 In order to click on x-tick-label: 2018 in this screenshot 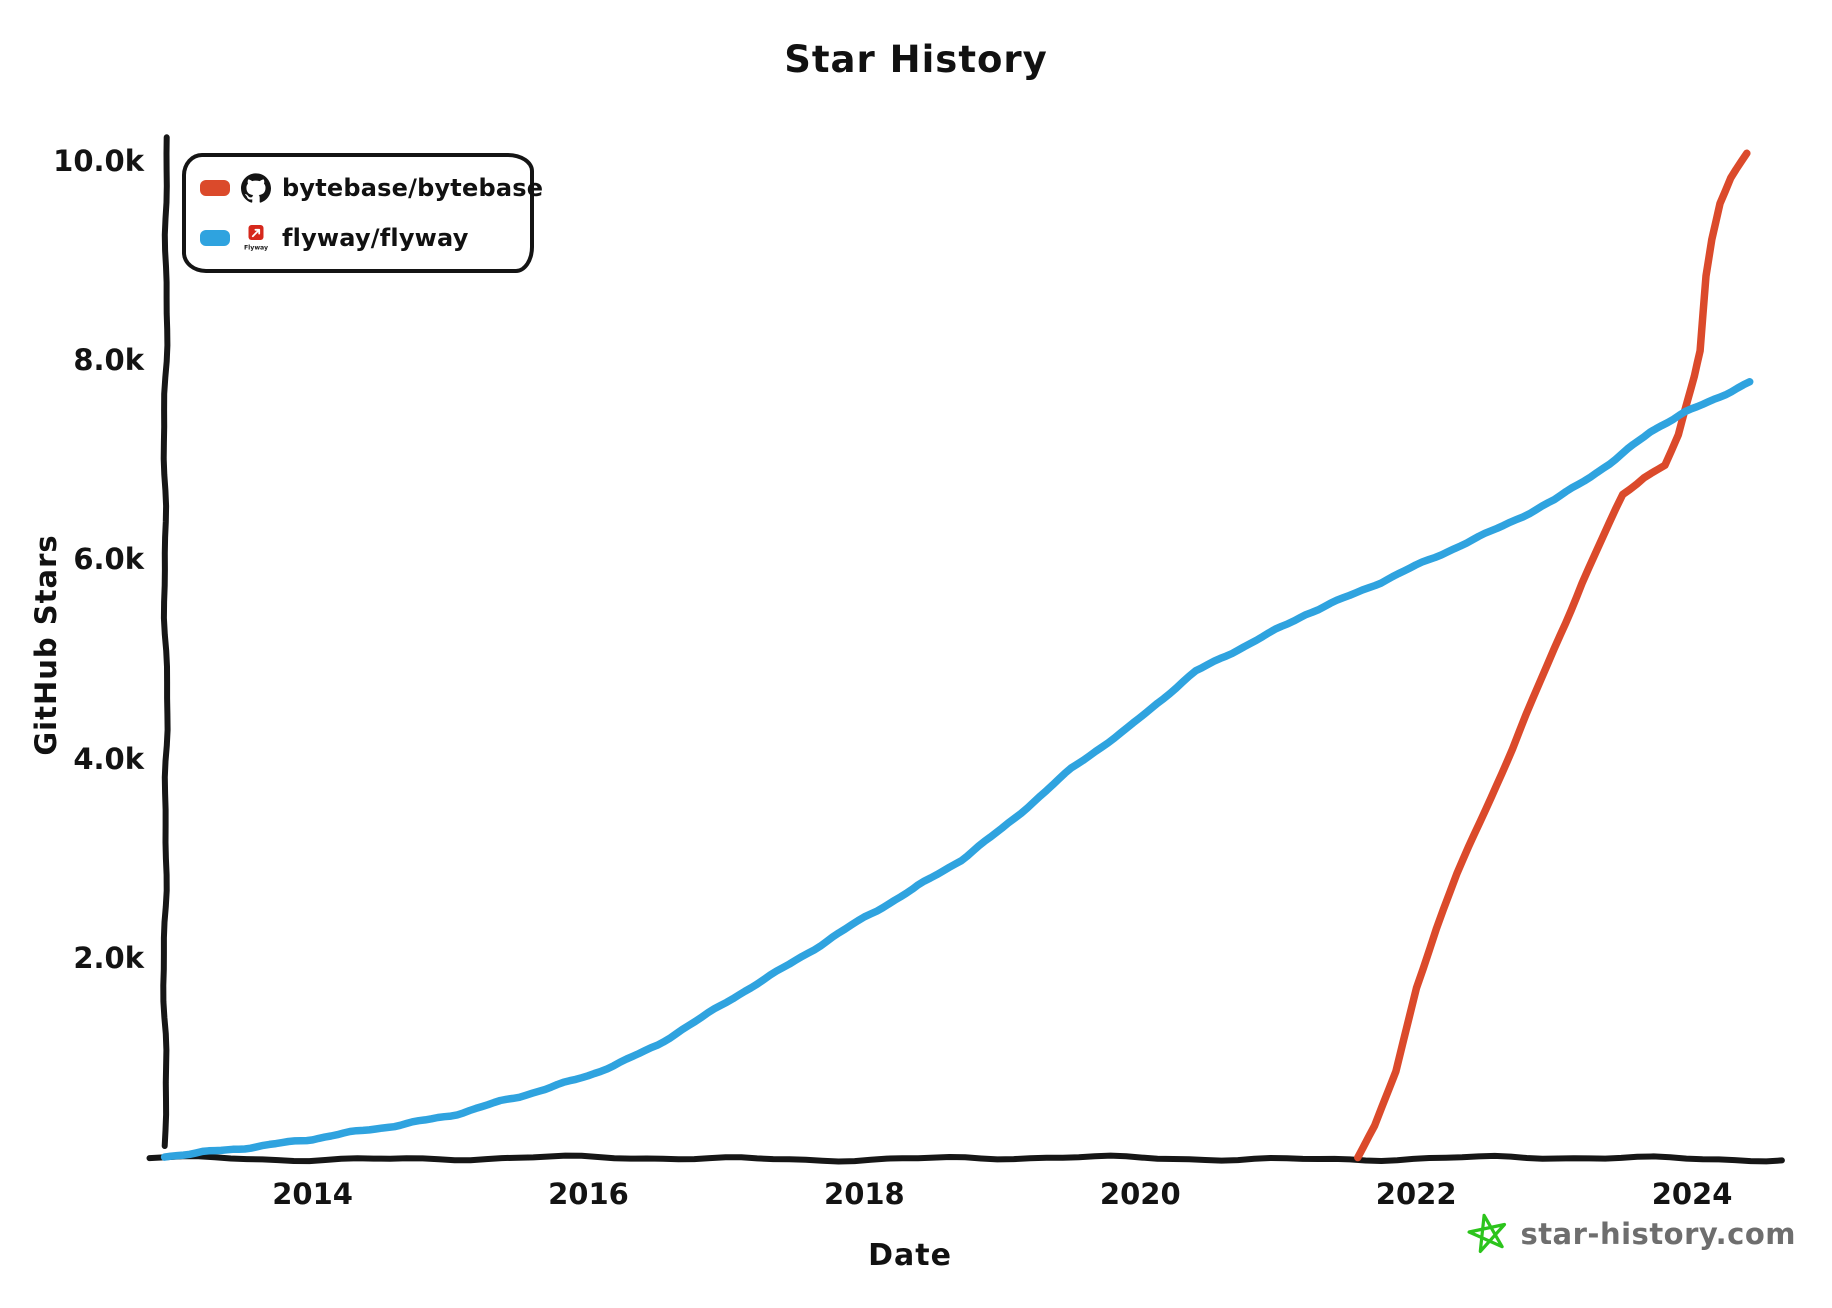, I will do `click(864, 1194)`.